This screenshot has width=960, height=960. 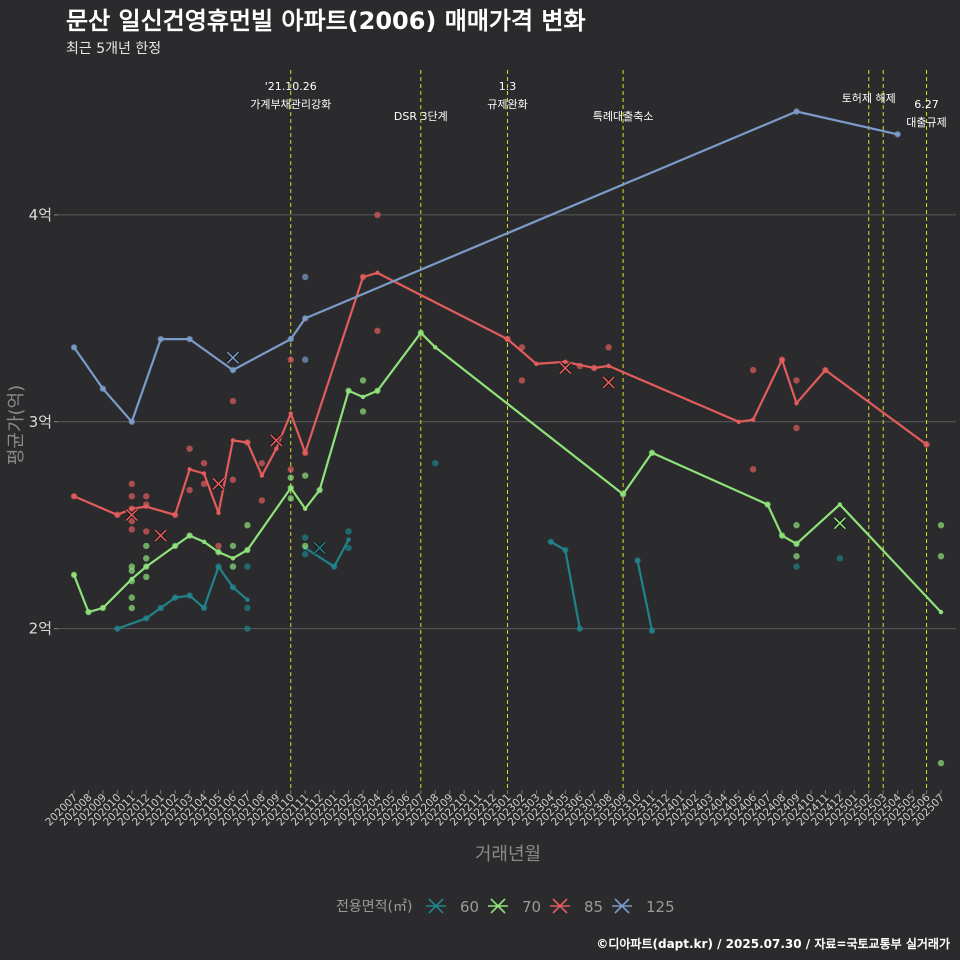 I want to click on annotation-label: 1.3, so click(x=508, y=86).